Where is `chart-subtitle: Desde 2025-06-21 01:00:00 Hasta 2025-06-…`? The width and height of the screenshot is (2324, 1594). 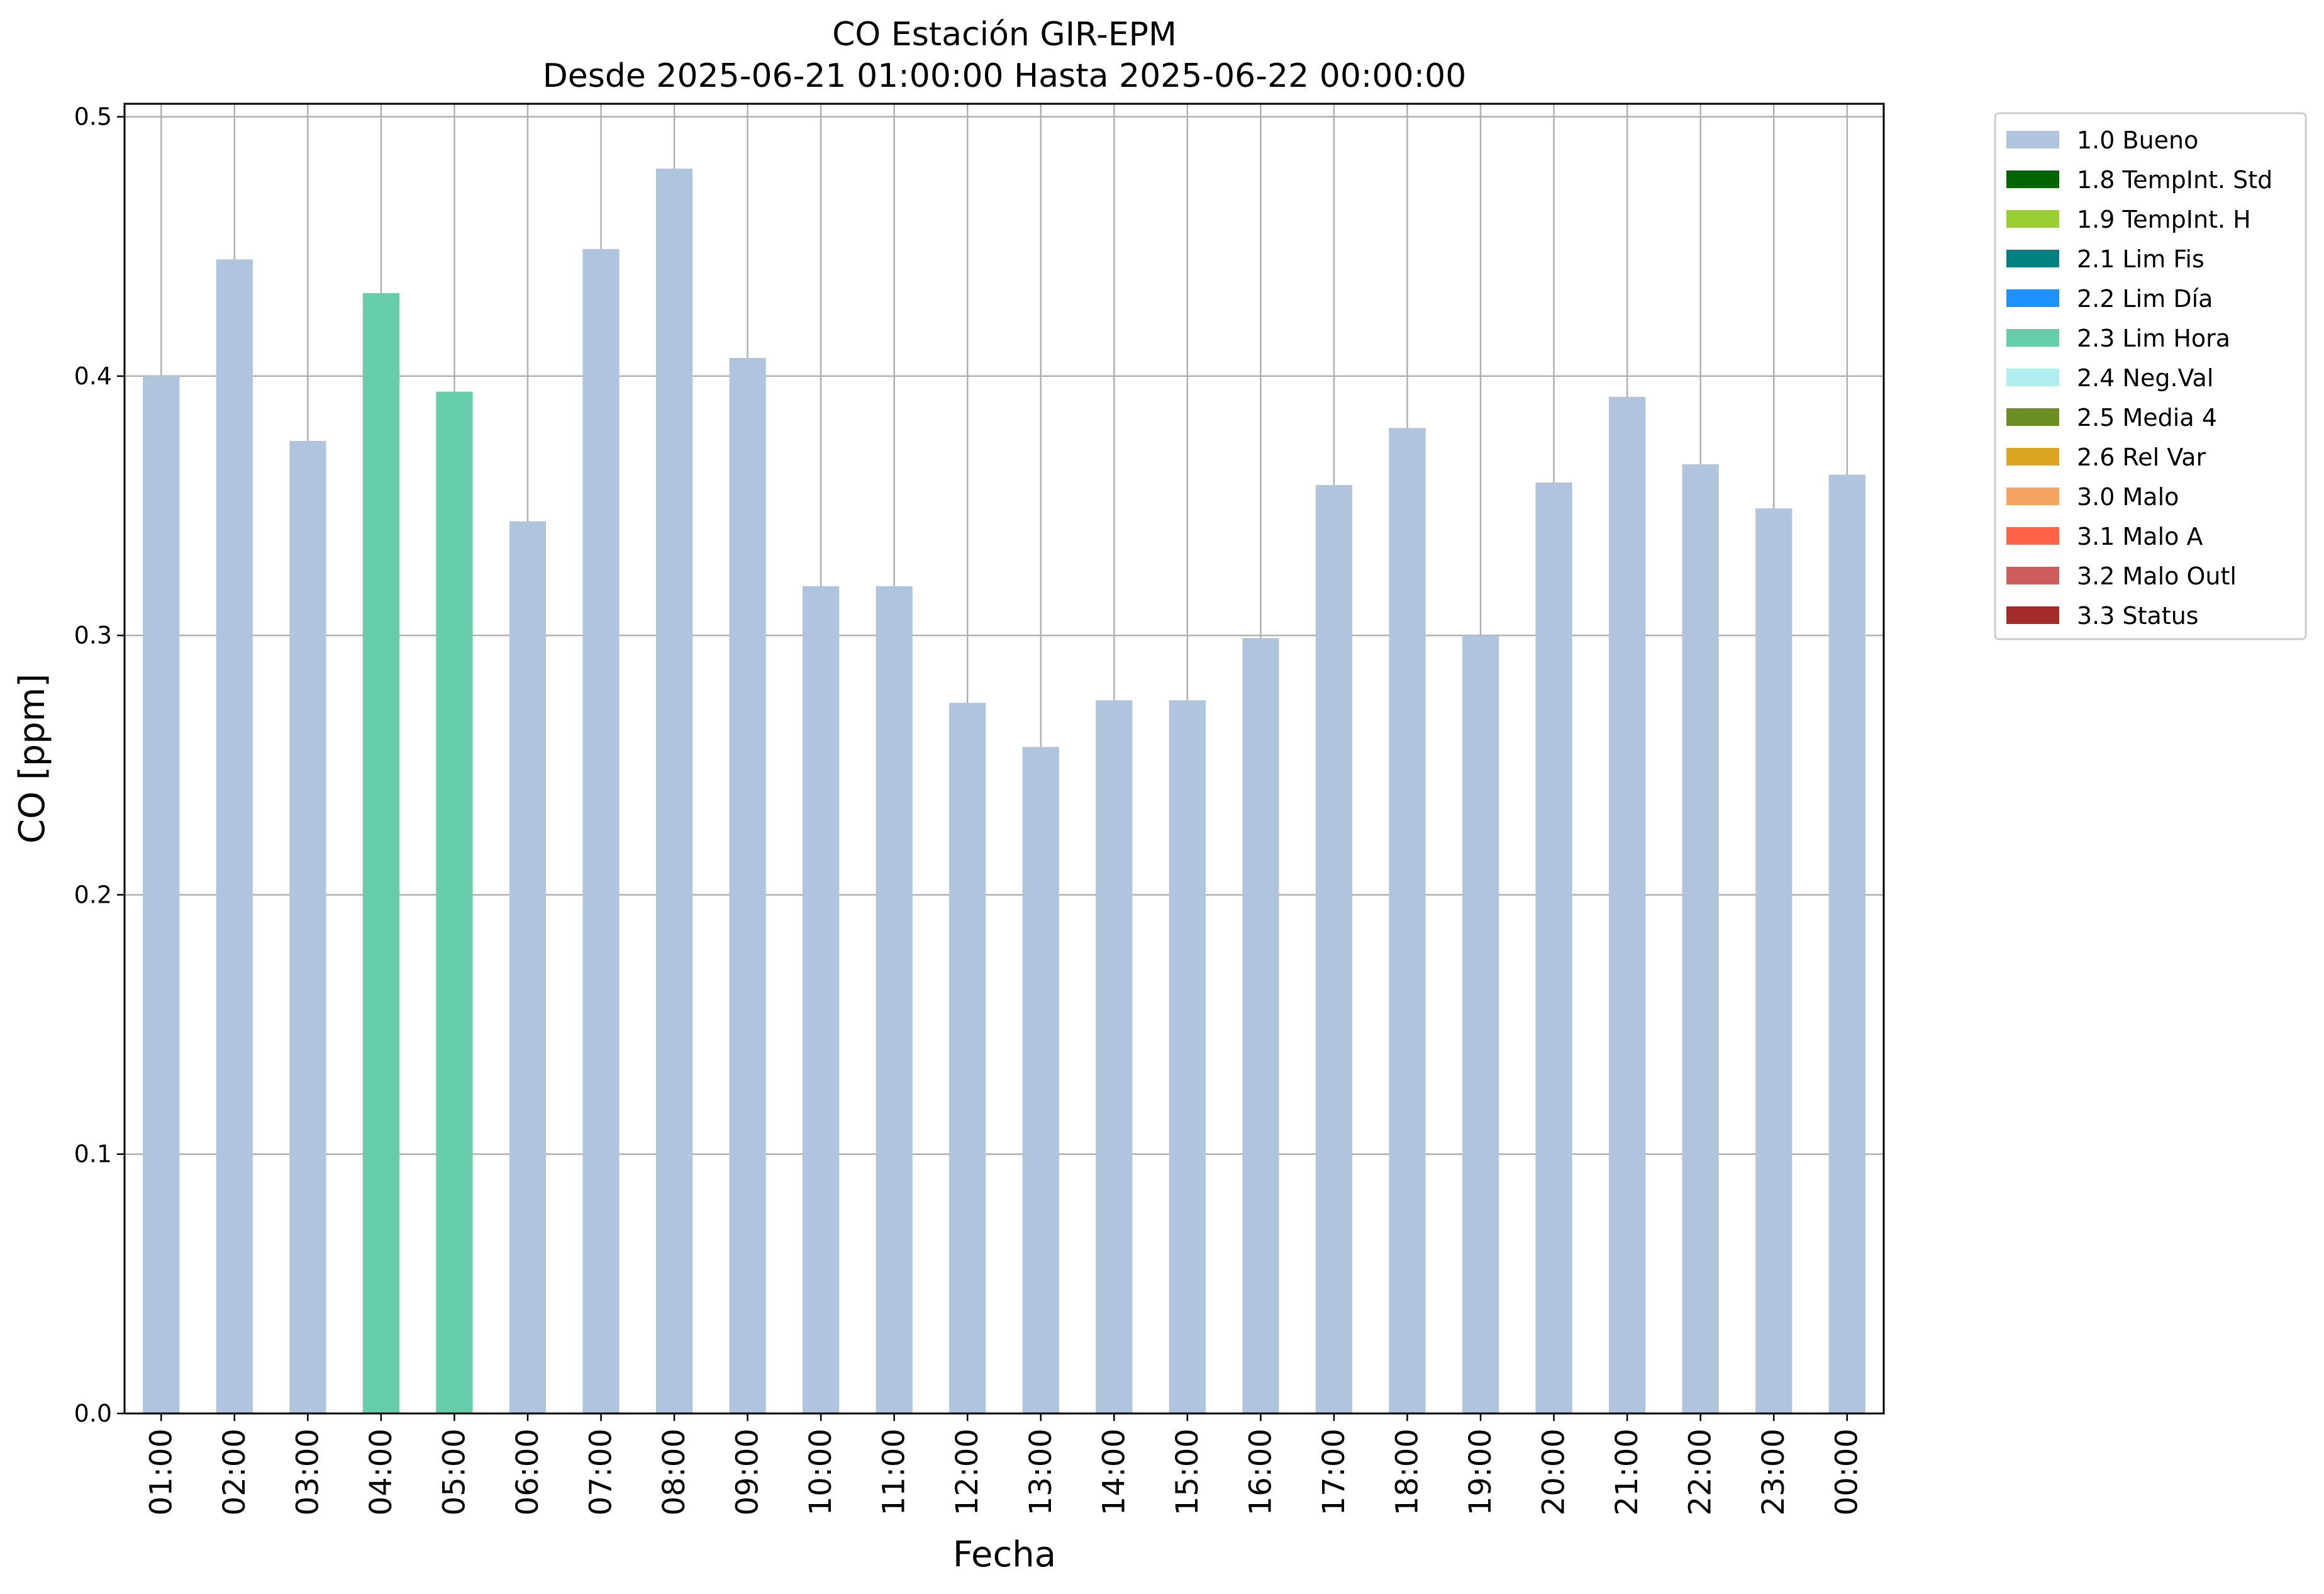 chart-subtitle: Desde 2025-06-21 01:00:00 Hasta 2025-06-… is located at coordinates (1005, 76).